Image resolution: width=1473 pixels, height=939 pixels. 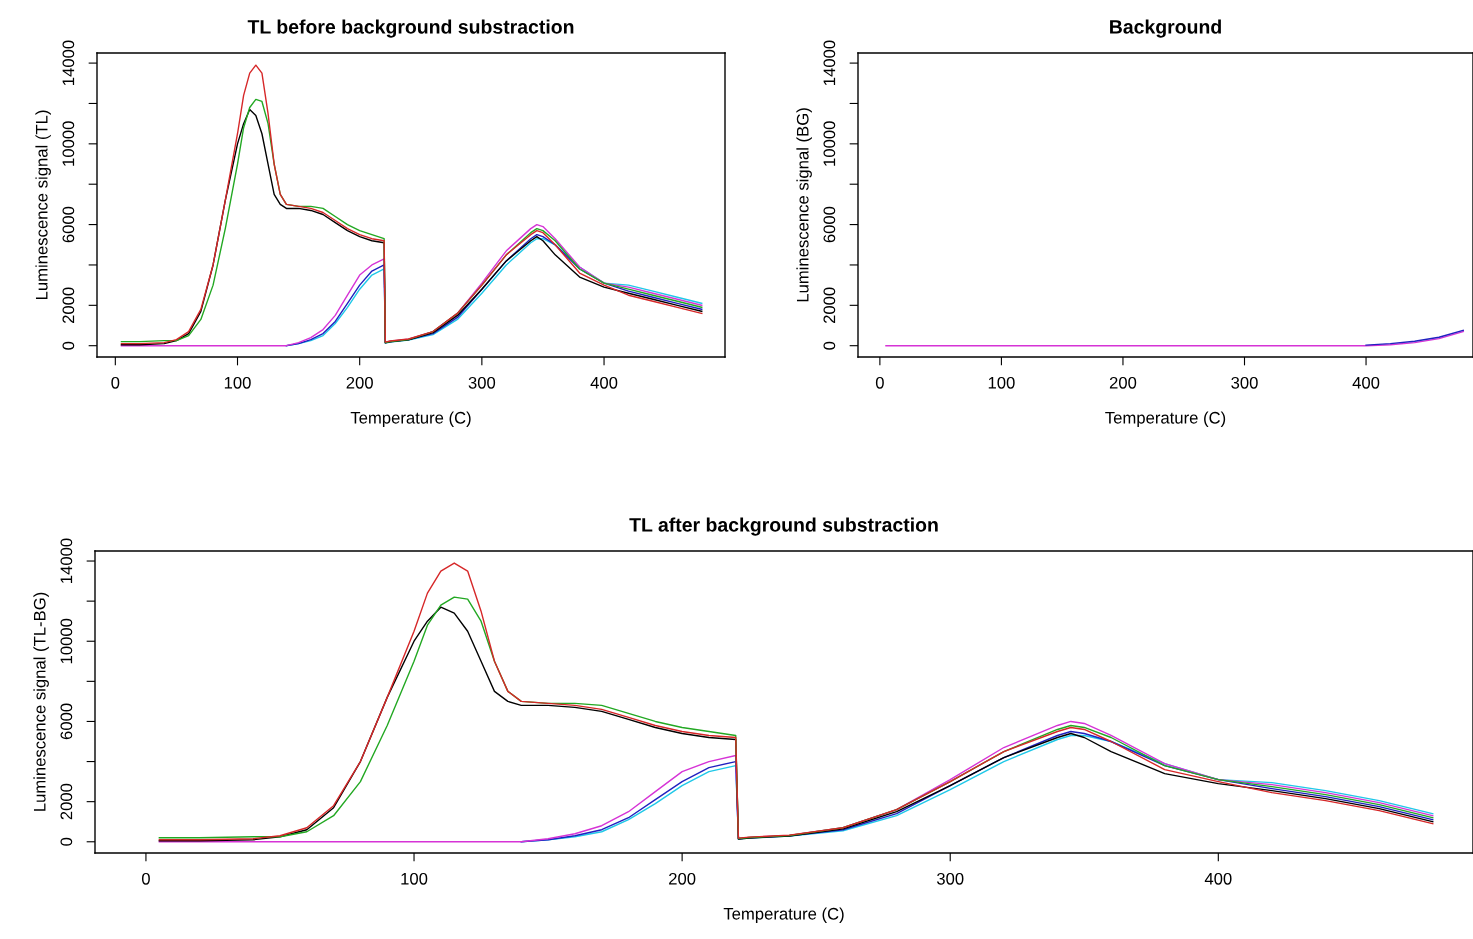 What do you see at coordinates (804, 205) in the screenshot?
I see `y-axis-title: Luminescence signal (BG)` at bounding box center [804, 205].